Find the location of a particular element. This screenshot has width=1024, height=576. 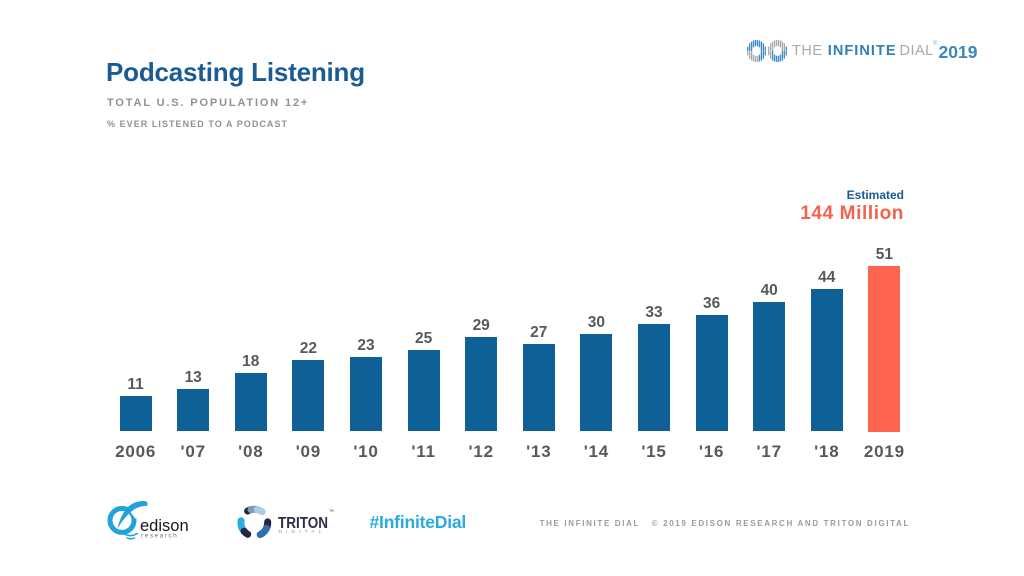

svg-text: research is located at coordinates (159, 535).